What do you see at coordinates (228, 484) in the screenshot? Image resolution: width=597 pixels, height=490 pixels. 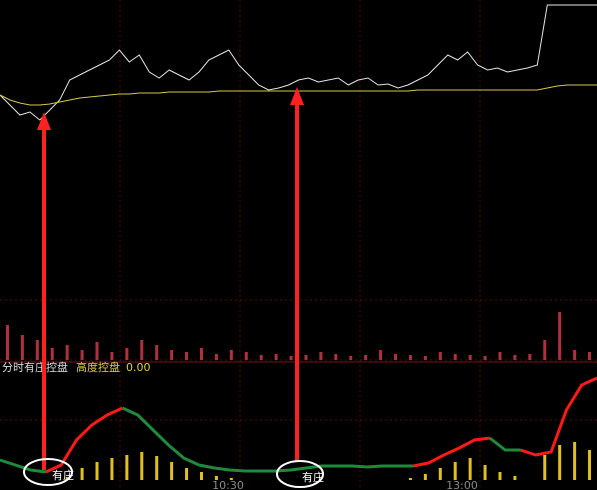 I see `time-label: 10:30` at bounding box center [228, 484].